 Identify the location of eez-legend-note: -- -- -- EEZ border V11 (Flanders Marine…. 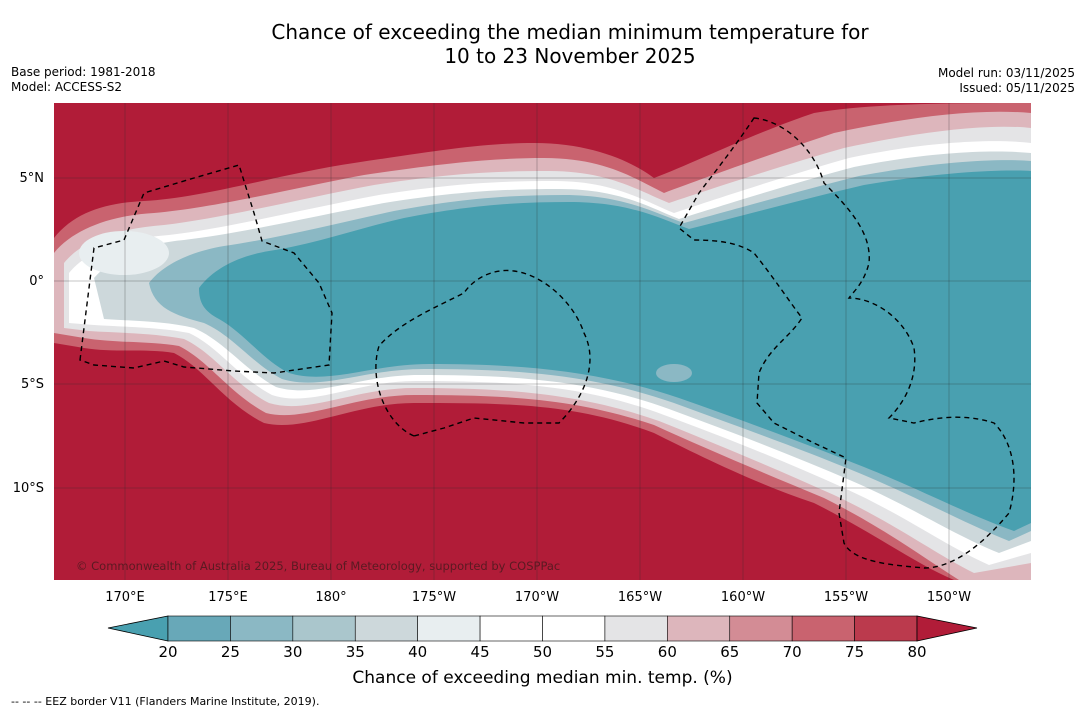
(165, 701).